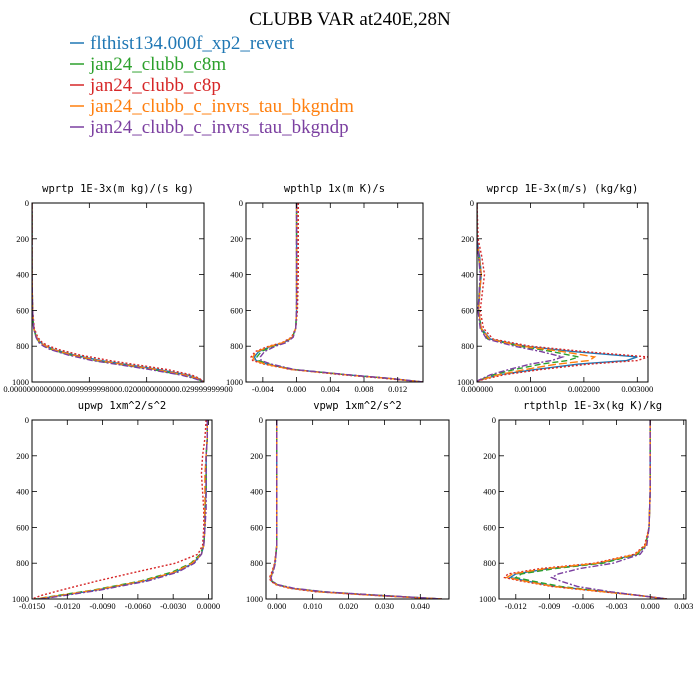 The width and height of the screenshot is (700, 700). Describe the element at coordinates (203, 389) in the screenshot. I see `x-tick-label: 0.029999999900` at that location.